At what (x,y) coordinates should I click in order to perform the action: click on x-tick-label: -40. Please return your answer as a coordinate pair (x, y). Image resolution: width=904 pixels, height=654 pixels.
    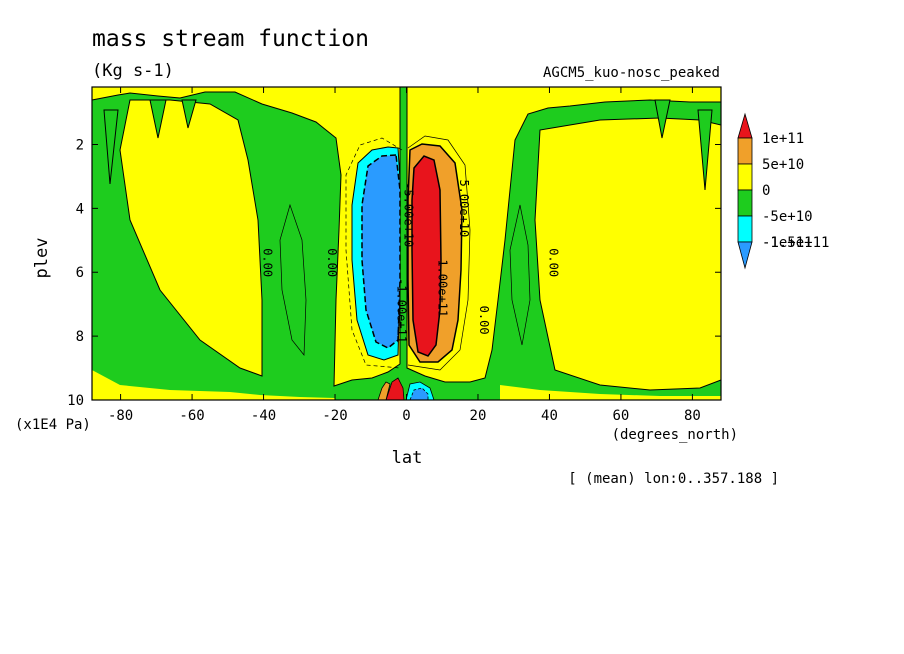
    Looking at the image, I should click on (263, 416).